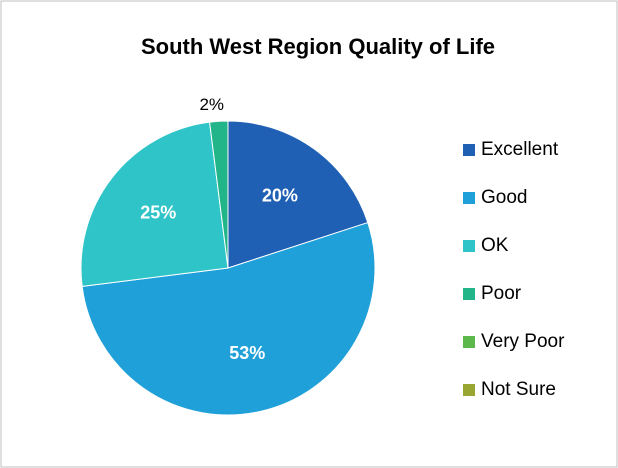  I want to click on data-label: 20%, so click(280, 195).